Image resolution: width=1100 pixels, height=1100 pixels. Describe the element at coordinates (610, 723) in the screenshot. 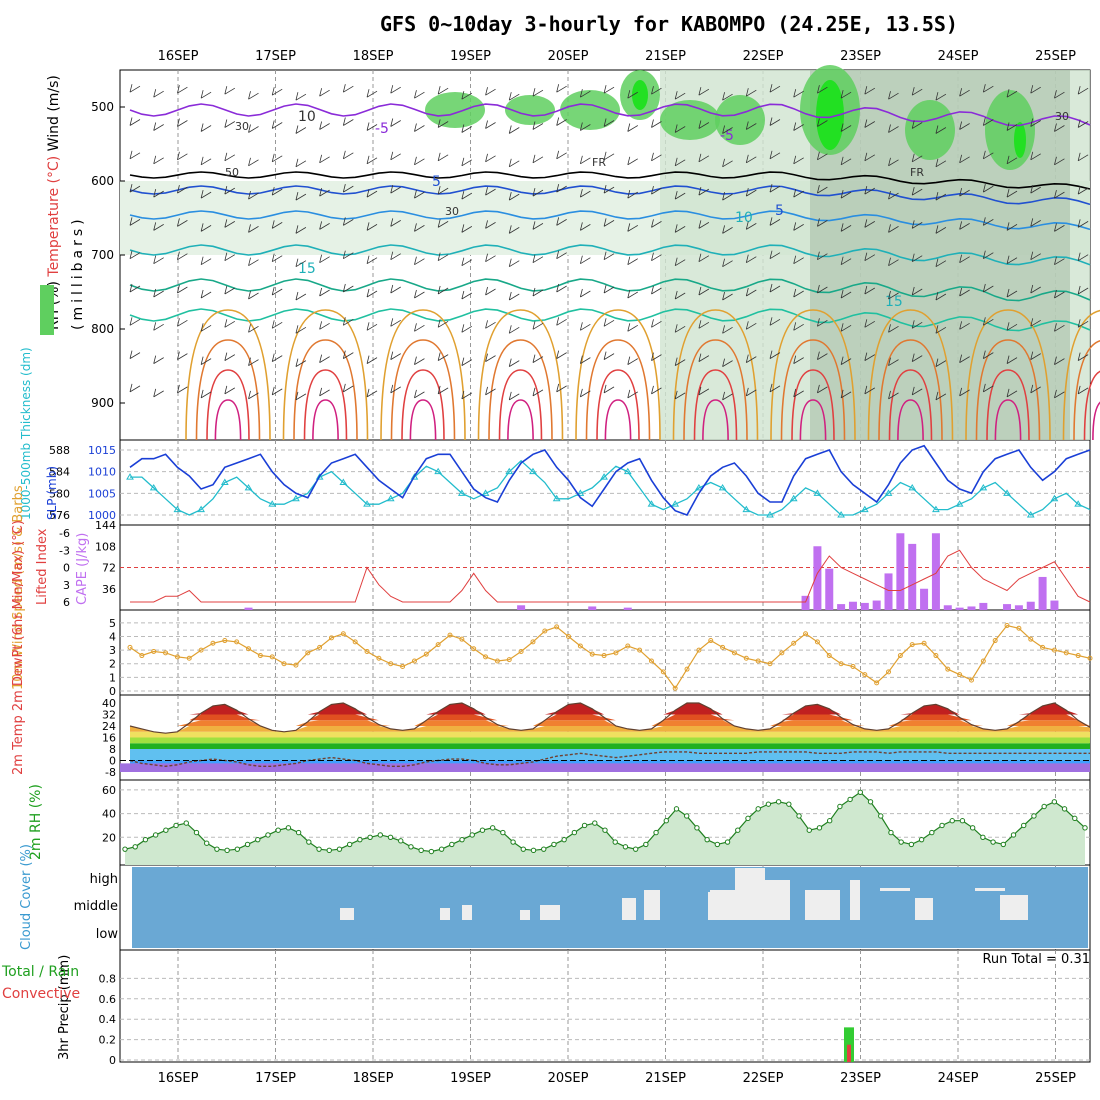

I see `temp-band` at that location.